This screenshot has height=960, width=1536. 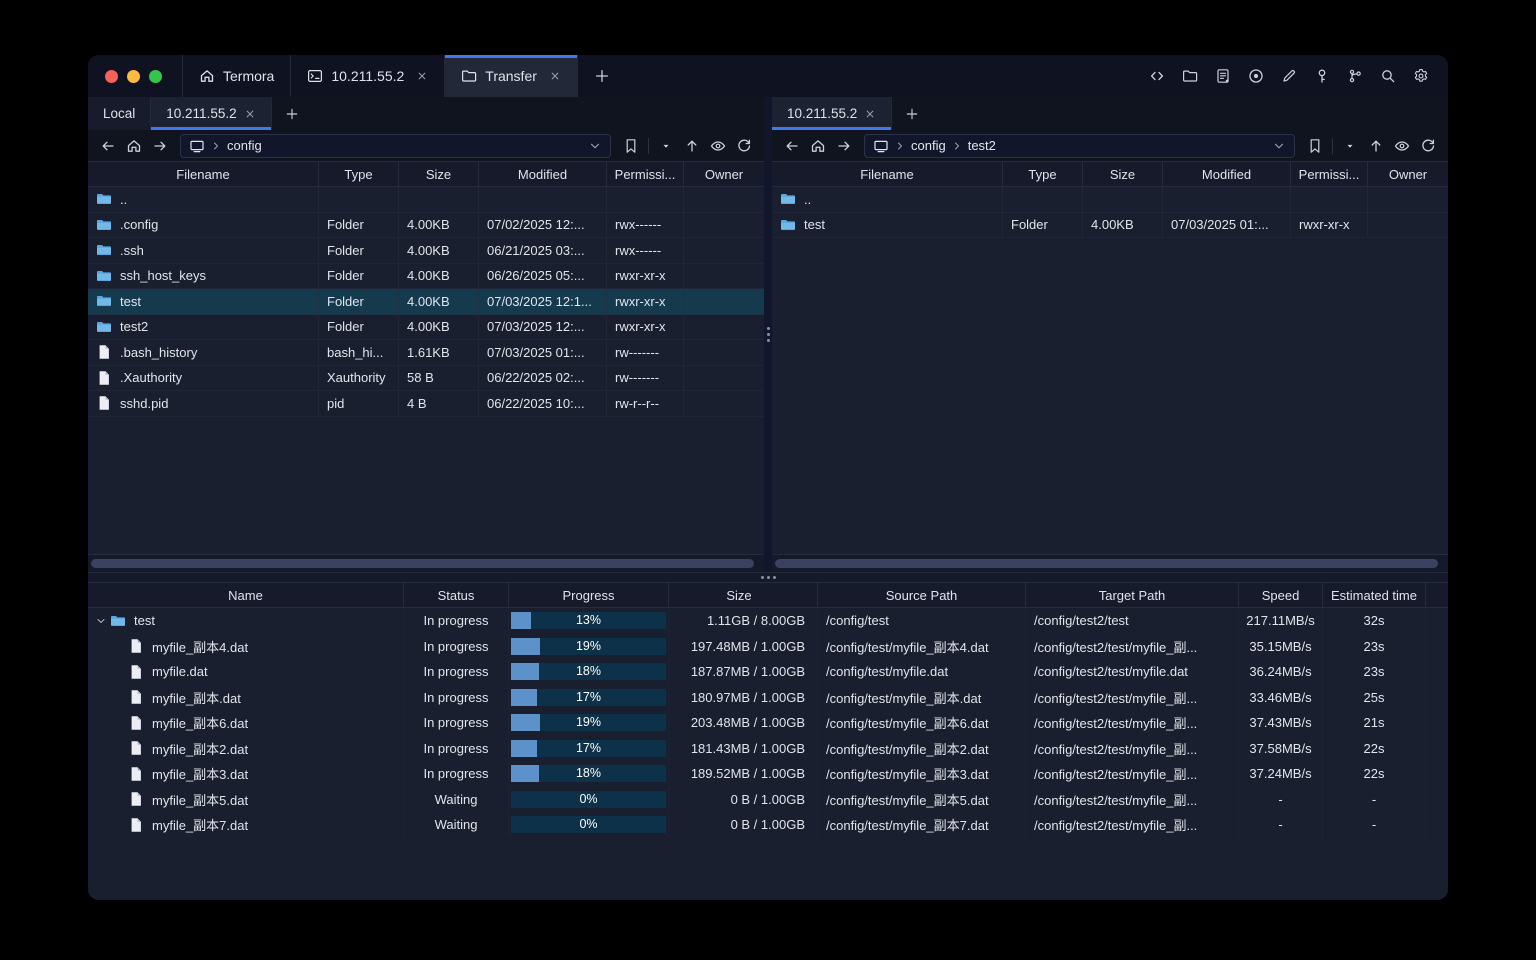 What do you see at coordinates (922, 595) in the screenshot?
I see `column-header-source-path: Source Path` at bounding box center [922, 595].